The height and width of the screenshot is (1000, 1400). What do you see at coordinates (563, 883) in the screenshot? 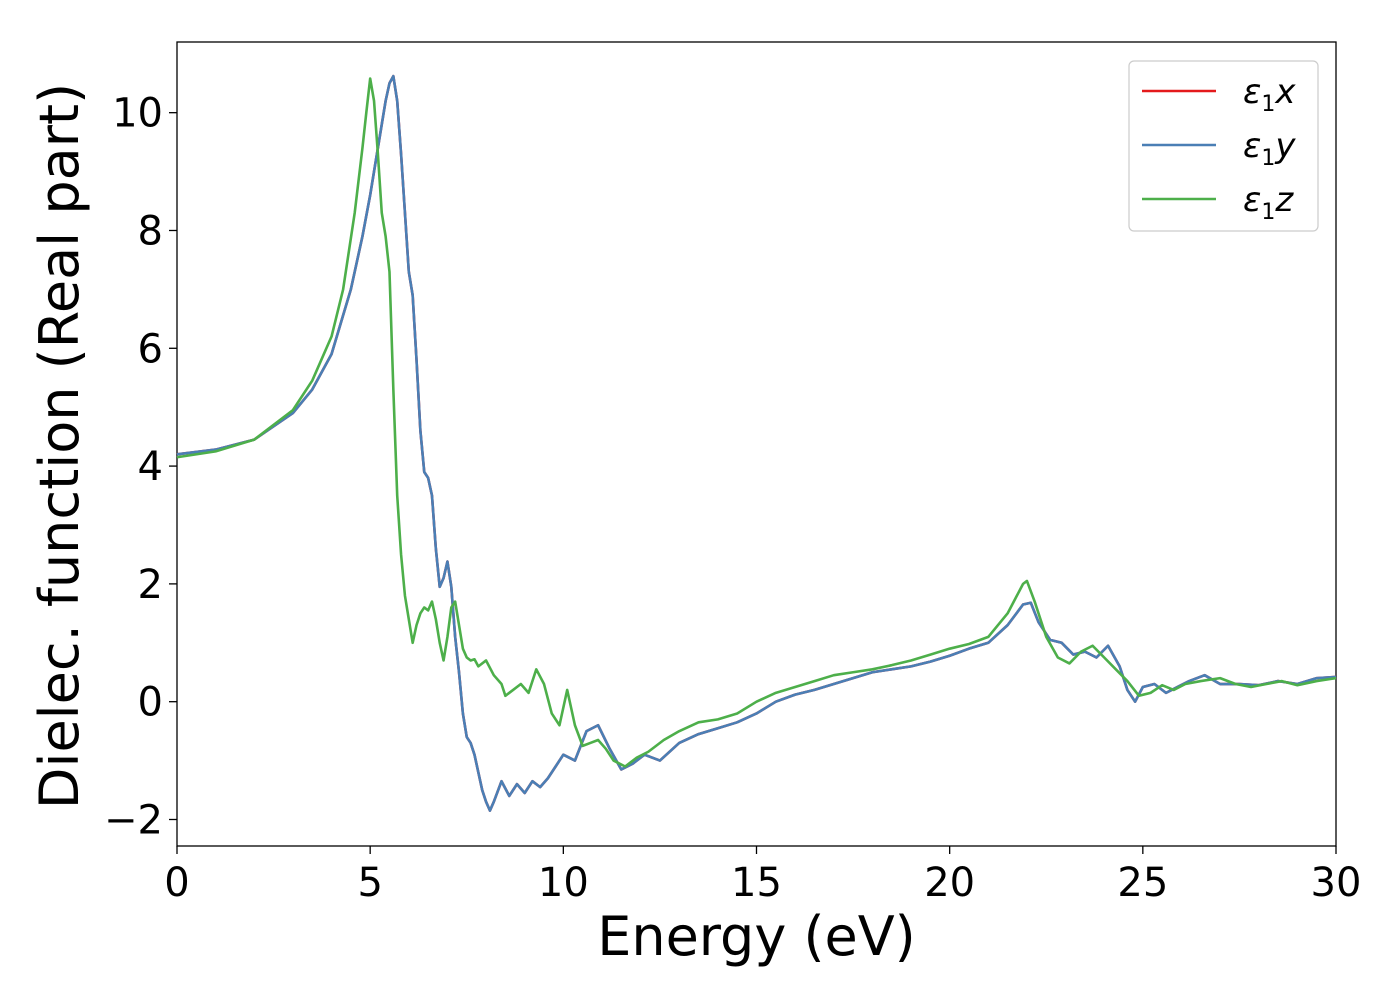
I see `x-tick-label: 10` at bounding box center [563, 883].